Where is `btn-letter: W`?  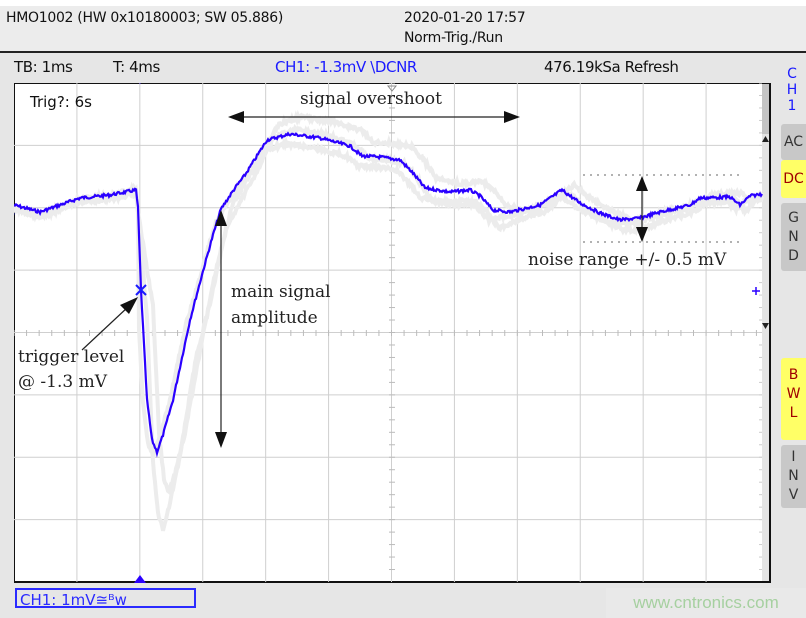
btn-letter: W is located at coordinates (793, 394).